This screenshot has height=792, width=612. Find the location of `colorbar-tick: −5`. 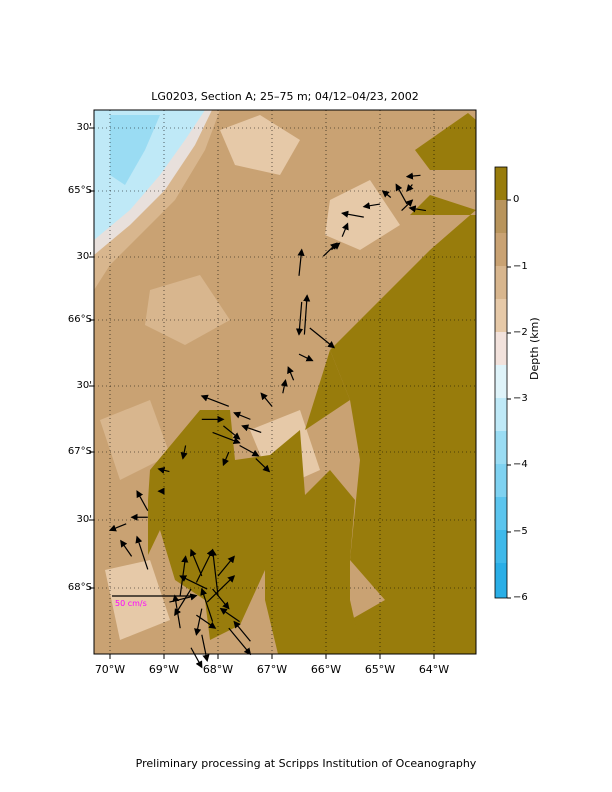

colorbar-tick: −5 is located at coordinates (520, 531).